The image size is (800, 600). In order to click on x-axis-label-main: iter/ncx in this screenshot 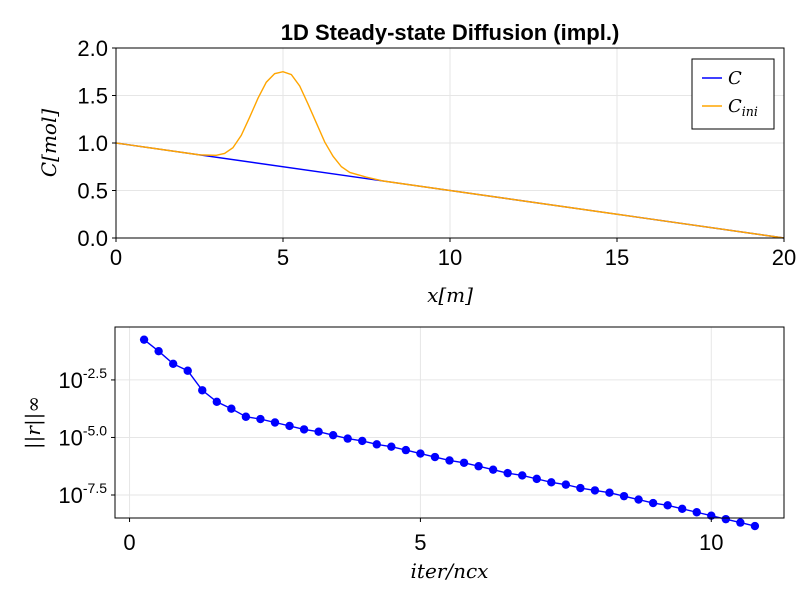, I will do `click(450, 571)`.